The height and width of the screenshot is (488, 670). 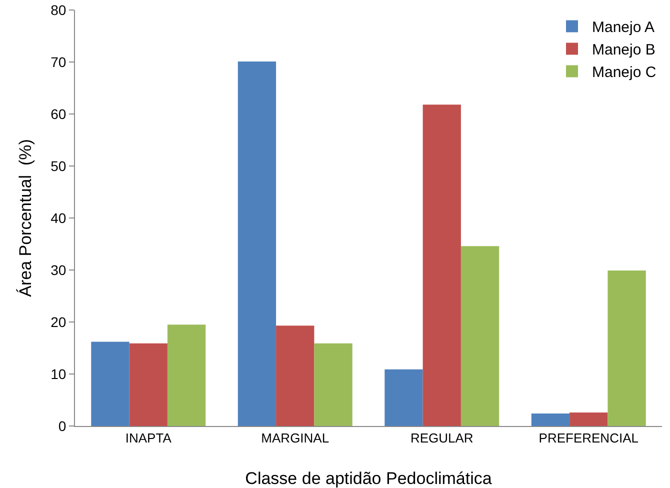 I want to click on y-tick-label: 0, so click(x=62, y=426).